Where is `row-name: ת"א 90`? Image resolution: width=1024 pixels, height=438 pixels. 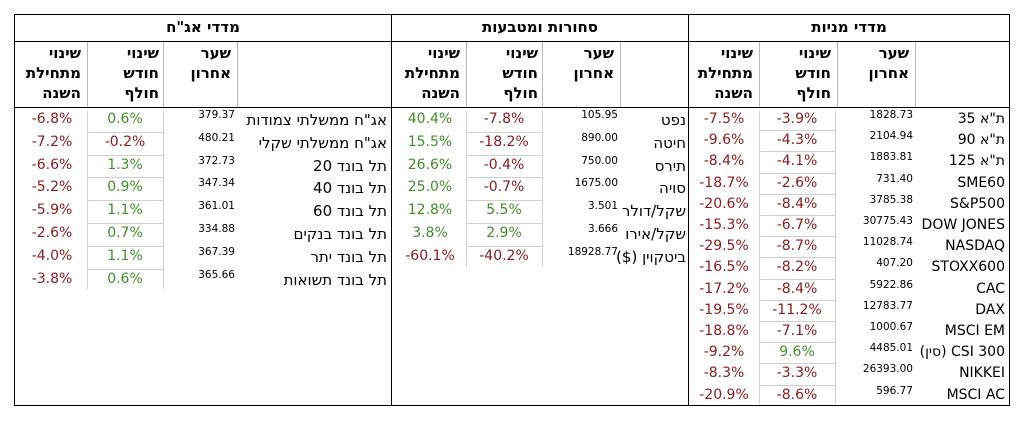
row-name: ת"א 90 is located at coordinates (981, 140).